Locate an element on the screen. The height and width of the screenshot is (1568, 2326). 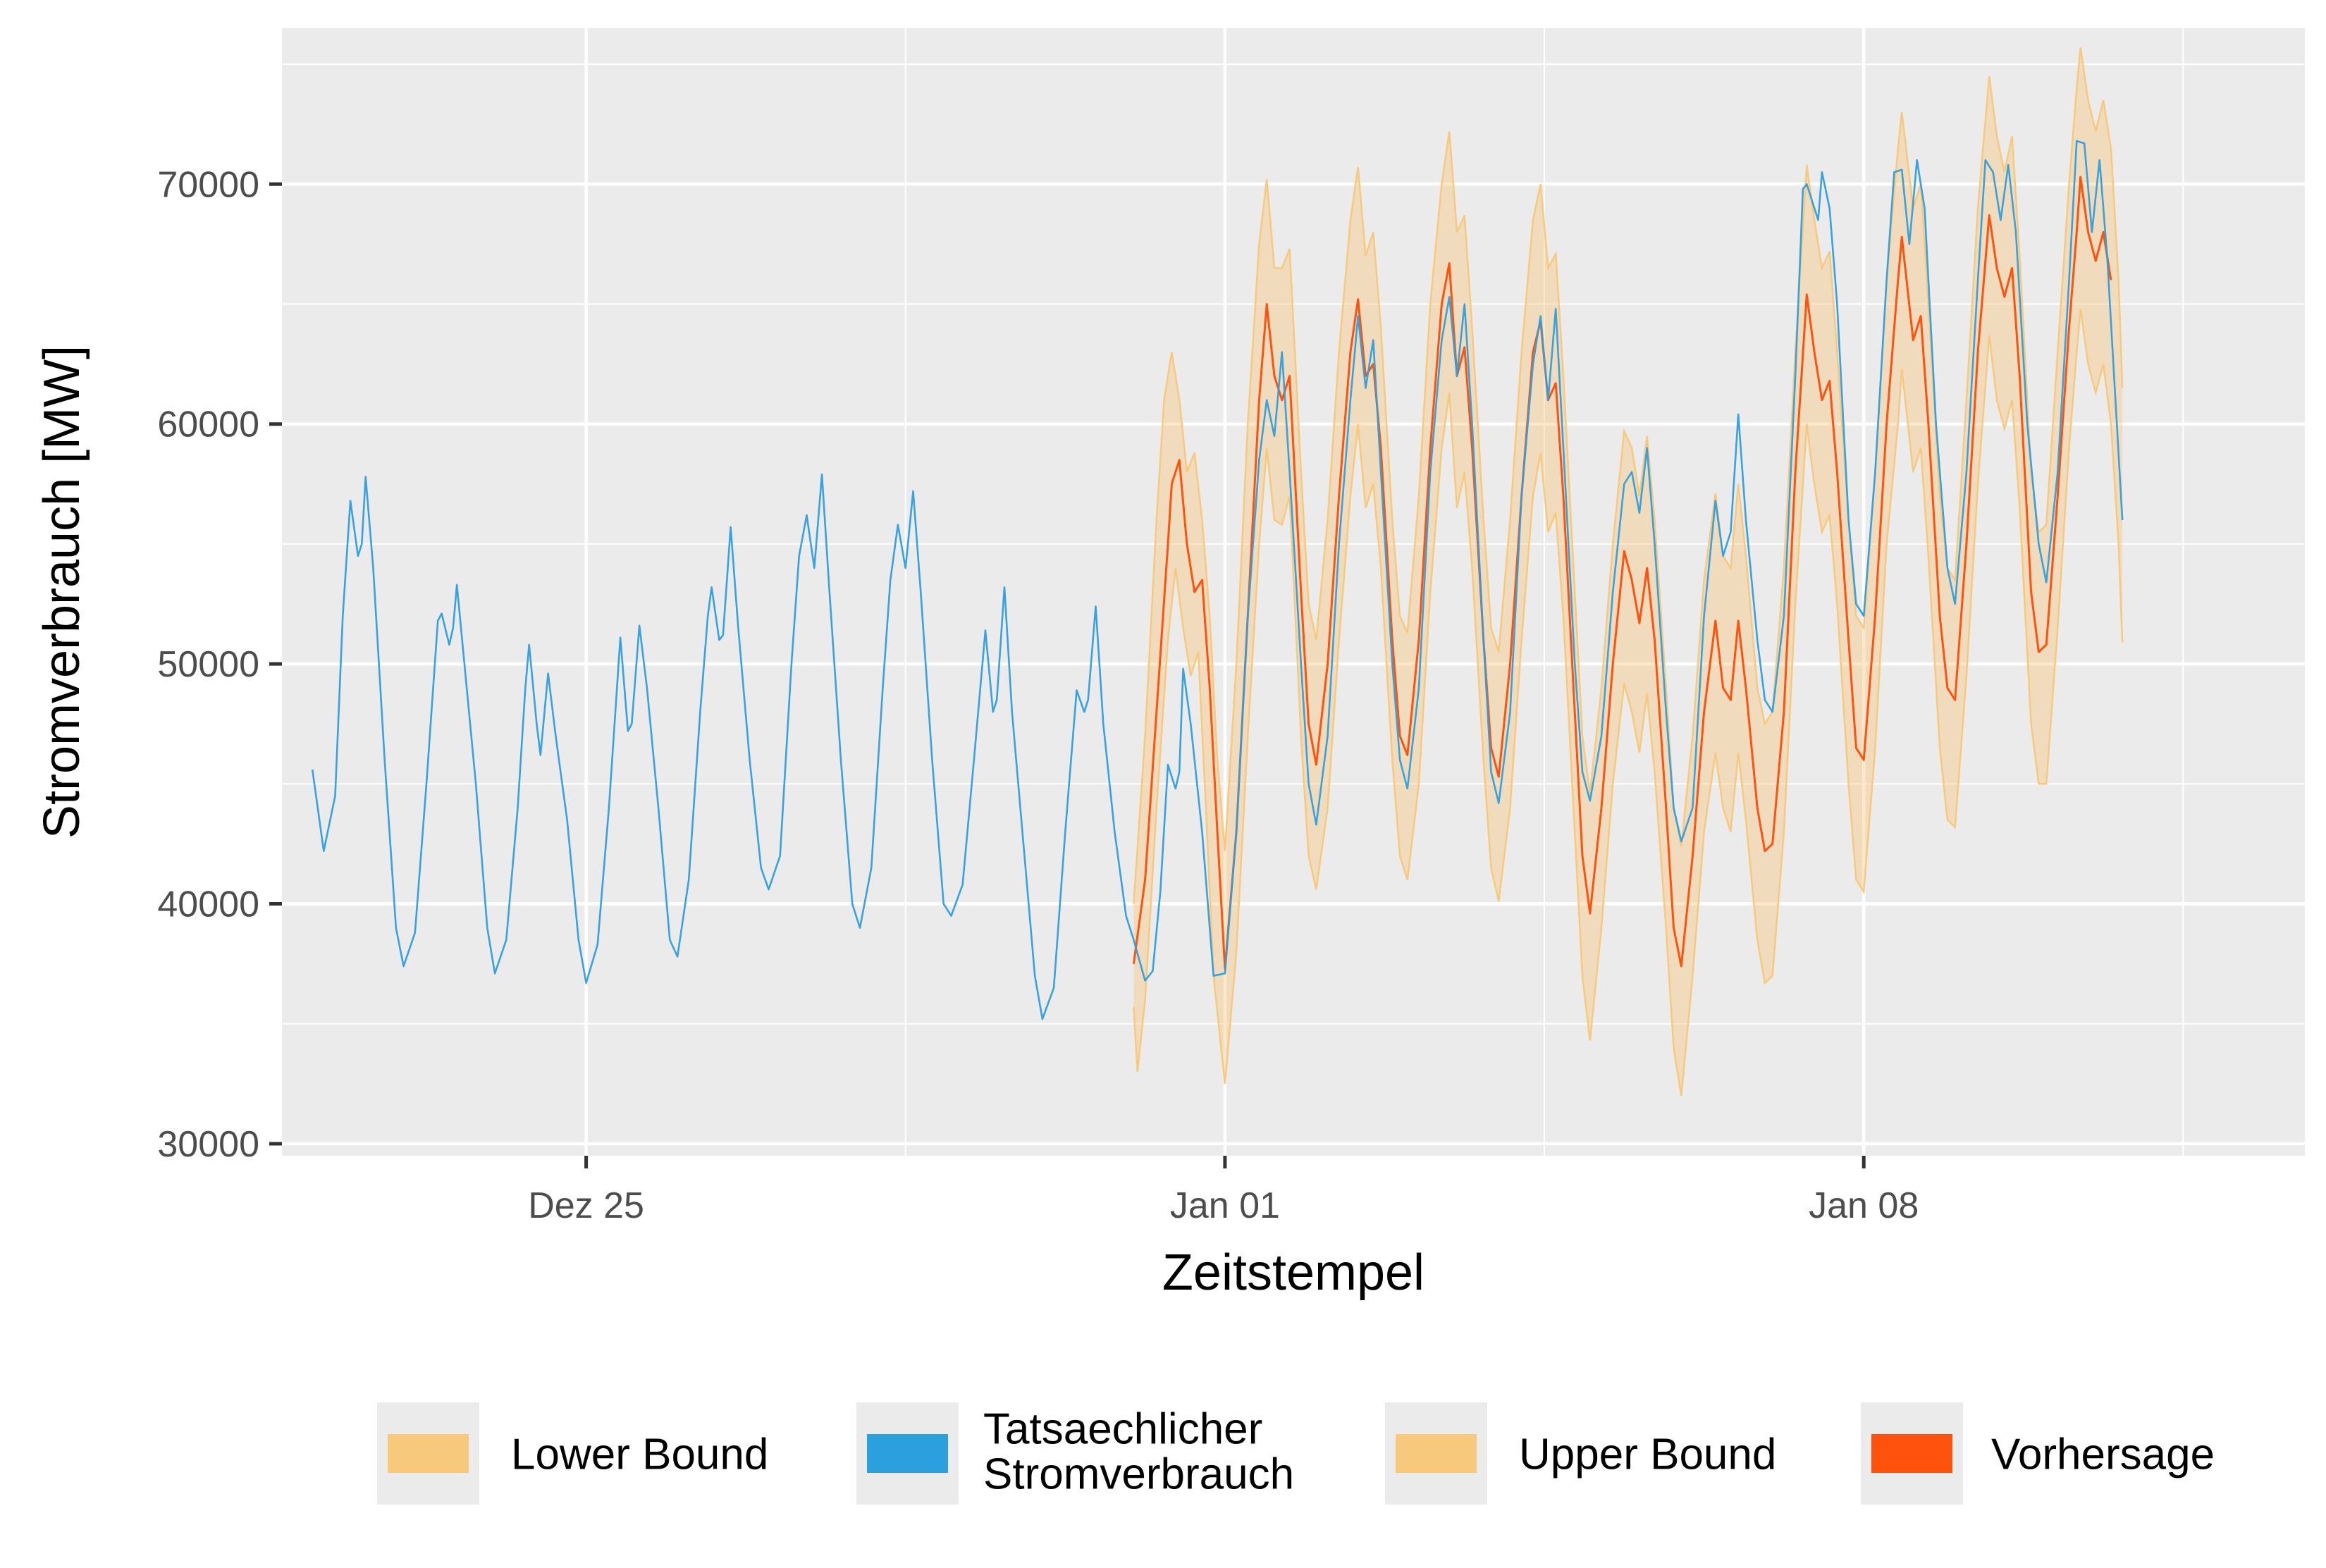
x-tick-label: Dez 25 is located at coordinates (586, 1205).